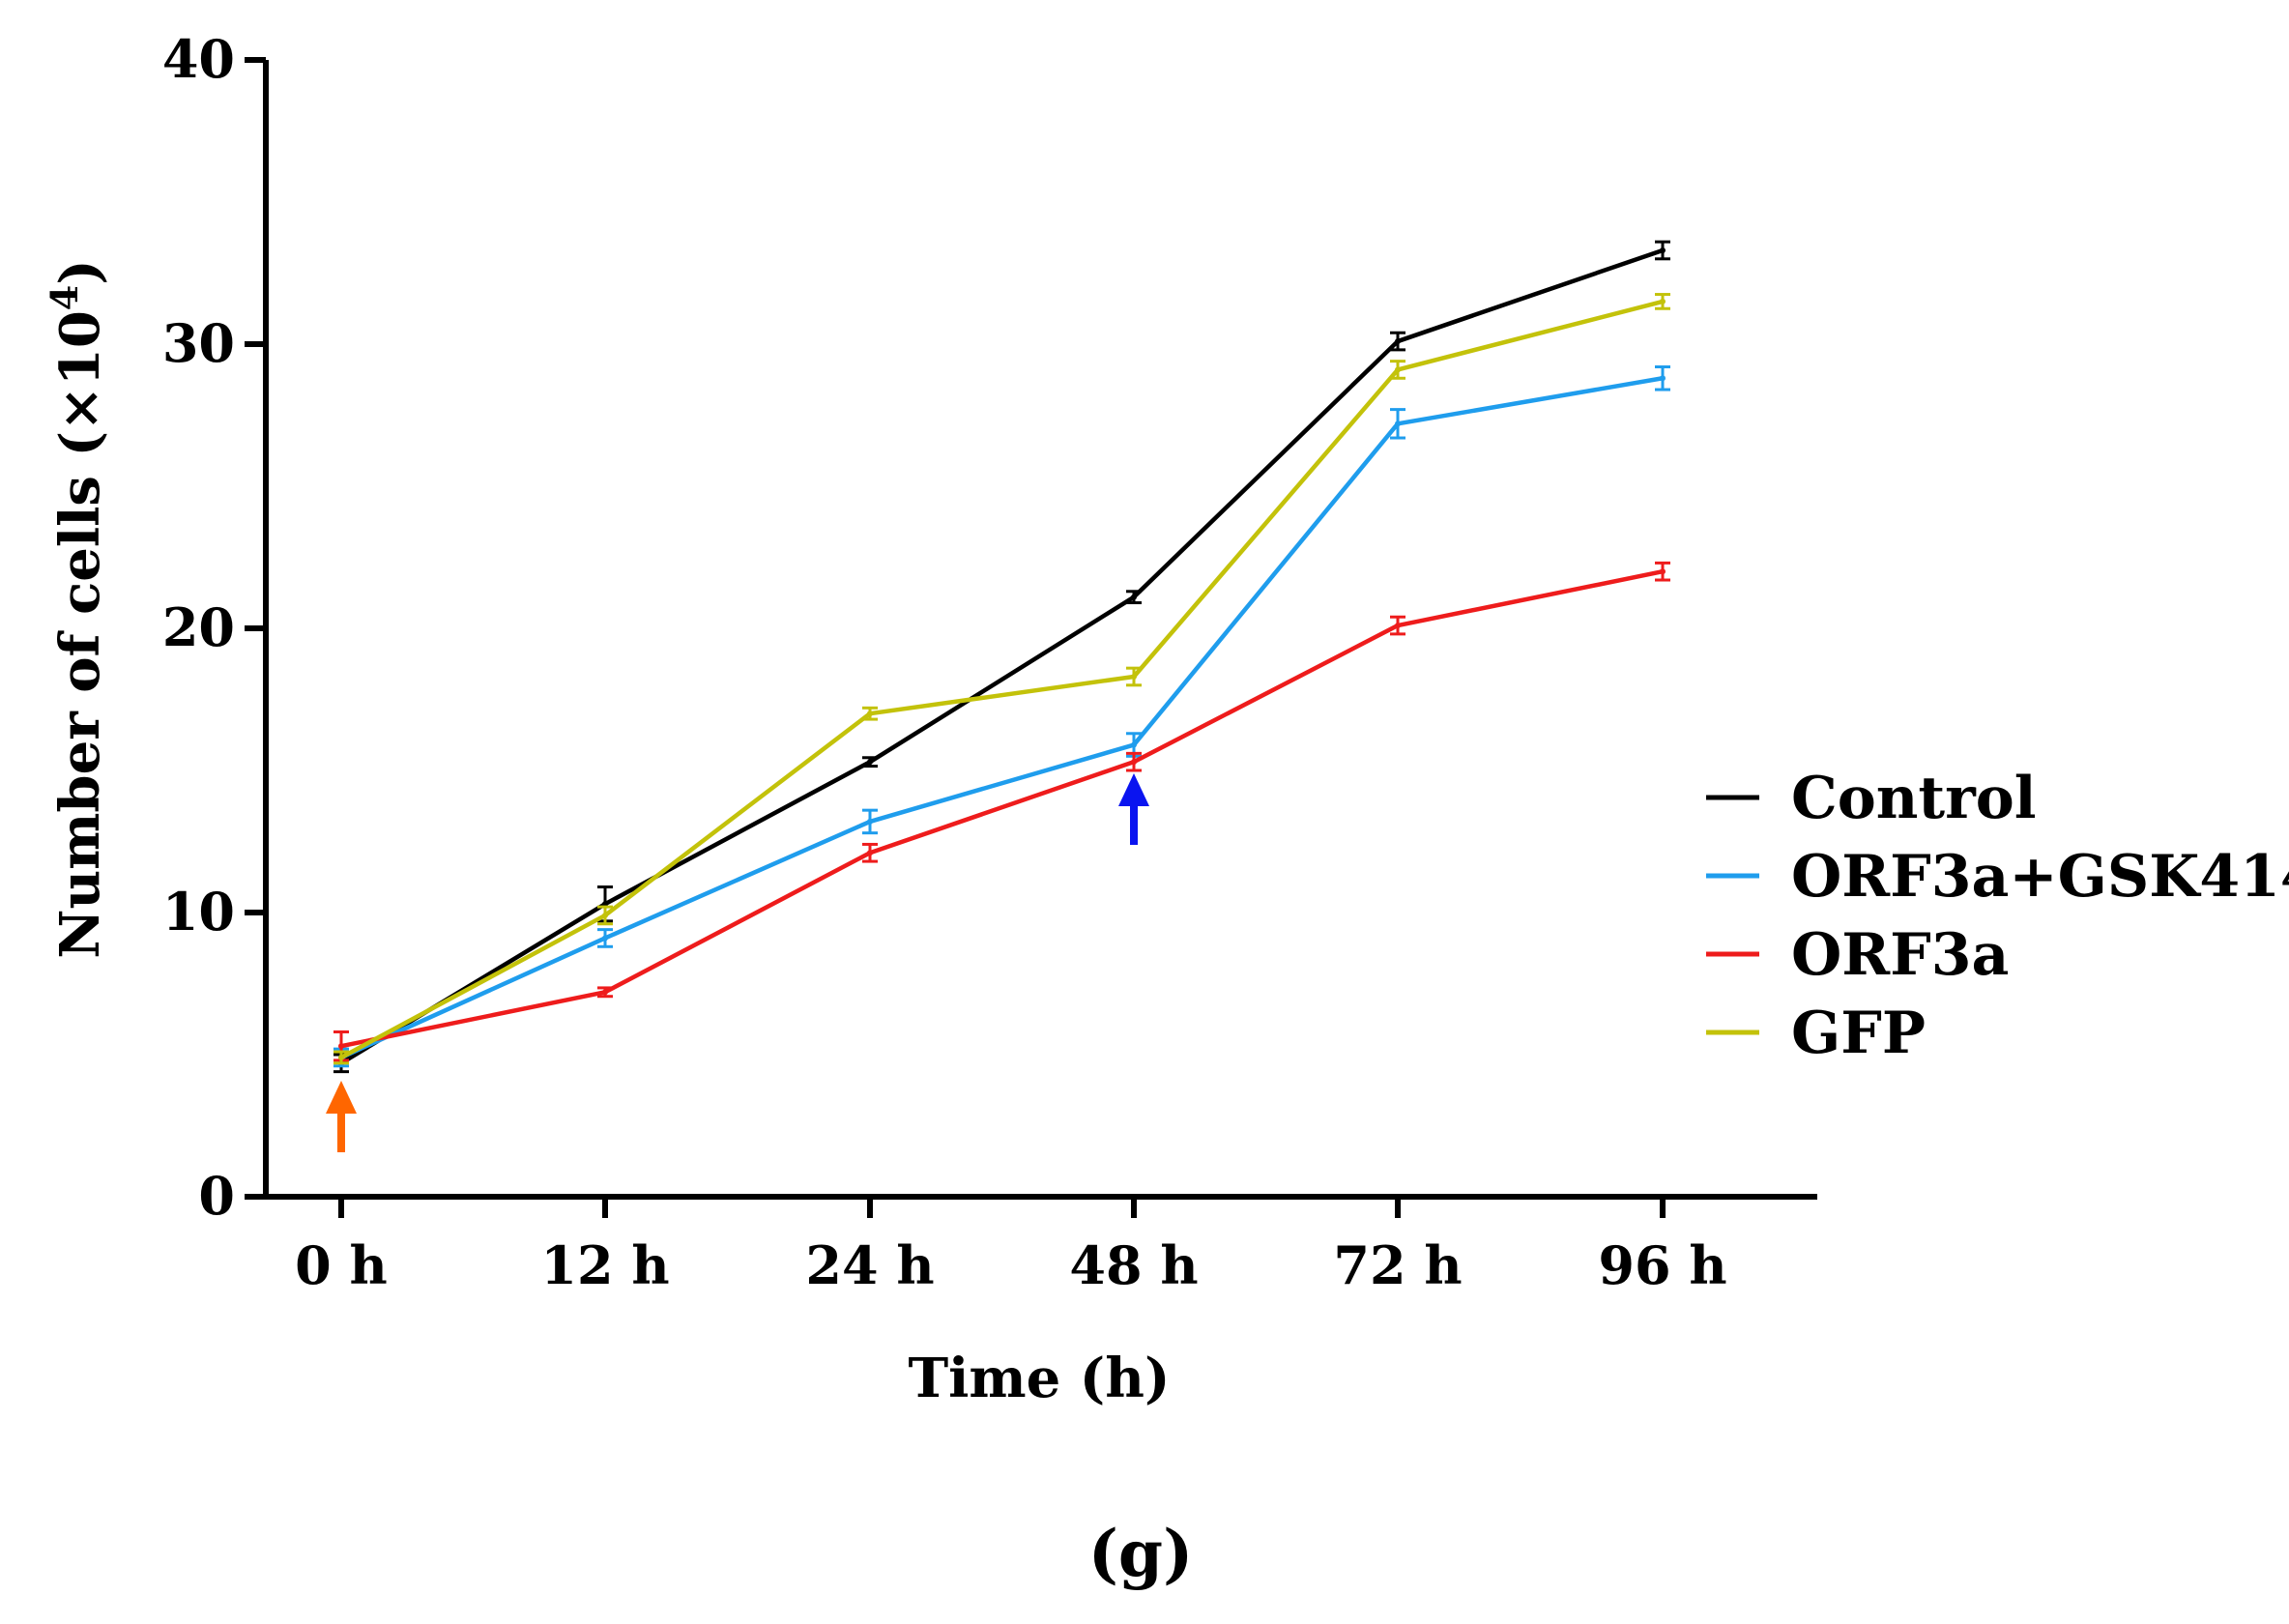 The height and width of the screenshot is (1624, 2289). I want to click on legend-label: ORF3a, so click(1900, 955).